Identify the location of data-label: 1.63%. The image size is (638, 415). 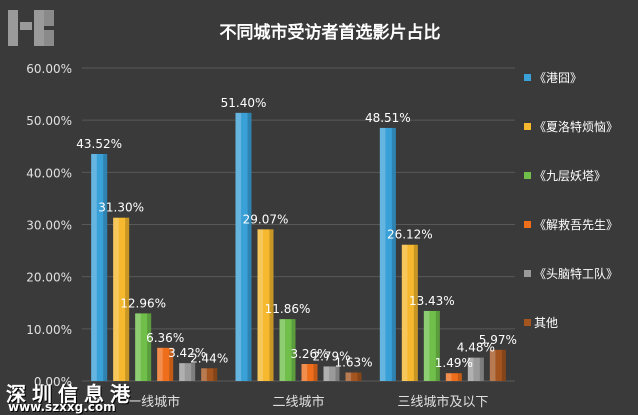
(353, 362).